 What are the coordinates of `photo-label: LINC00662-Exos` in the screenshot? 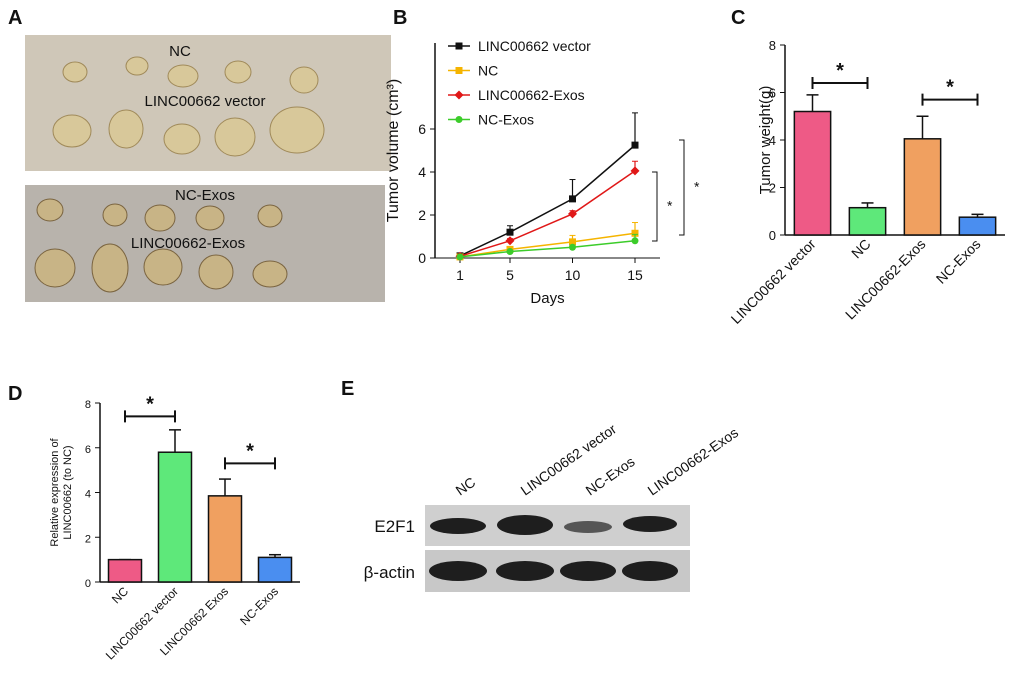 It's located at (188, 243).